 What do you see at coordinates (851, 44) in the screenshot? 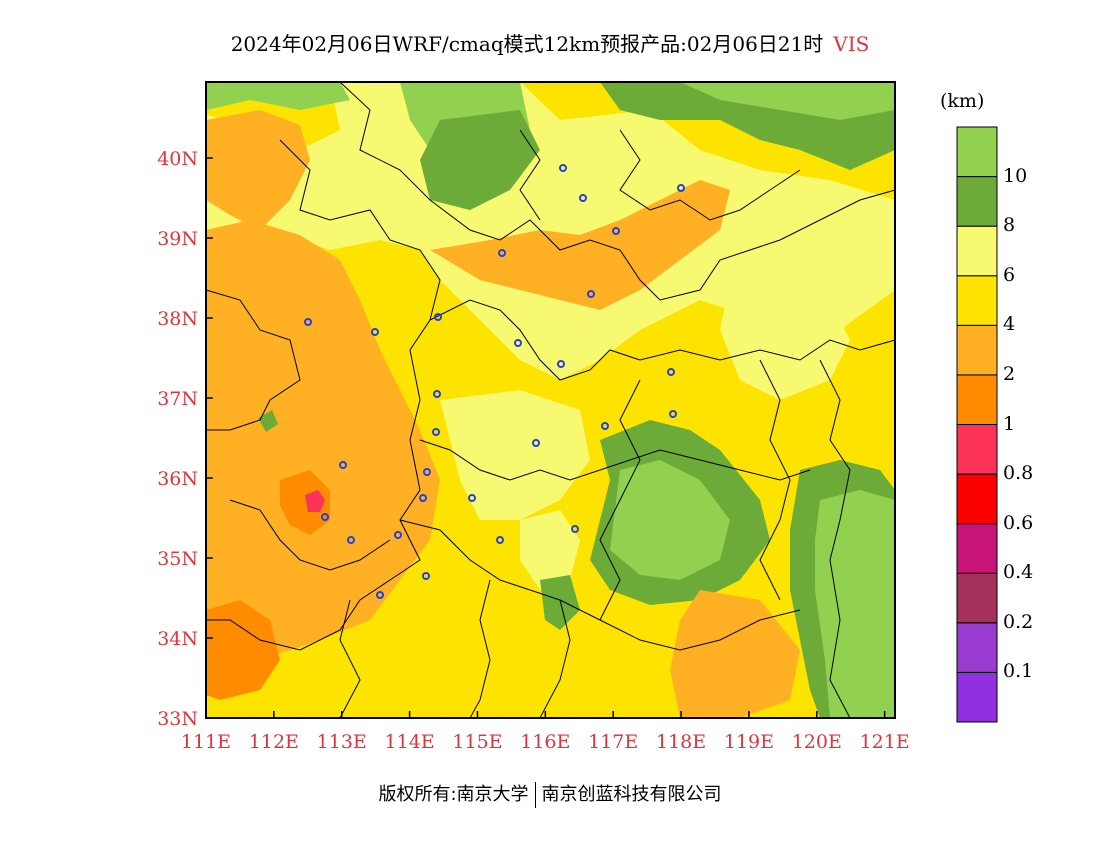
I see `variable-label: VIS` at bounding box center [851, 44].